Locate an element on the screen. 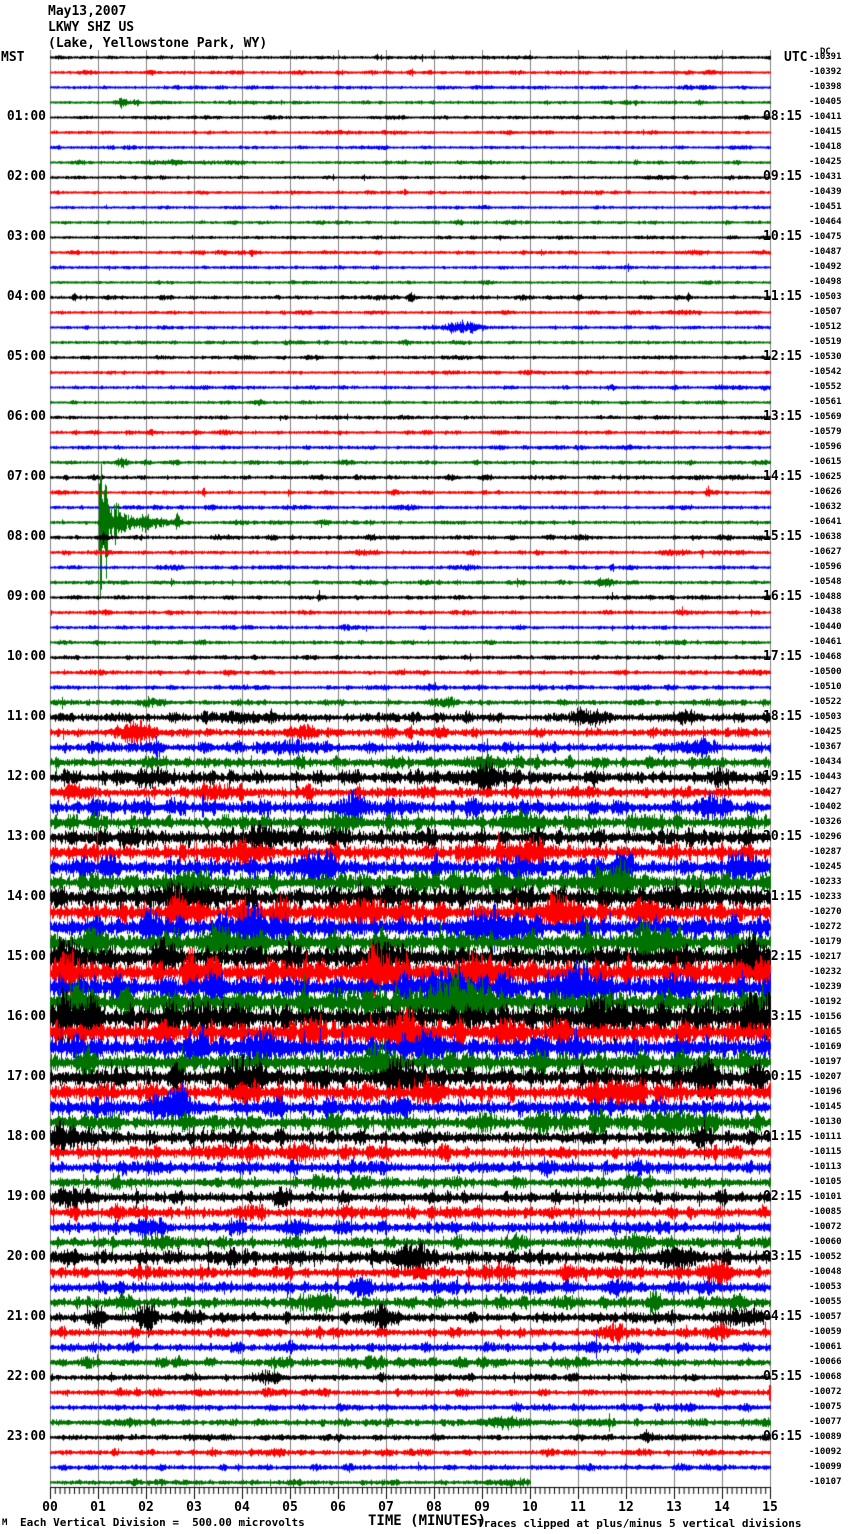 The width and height of the screenshot is (850, 1534). utc-hour-label: 10:15 is located at coordinates (783, 236).